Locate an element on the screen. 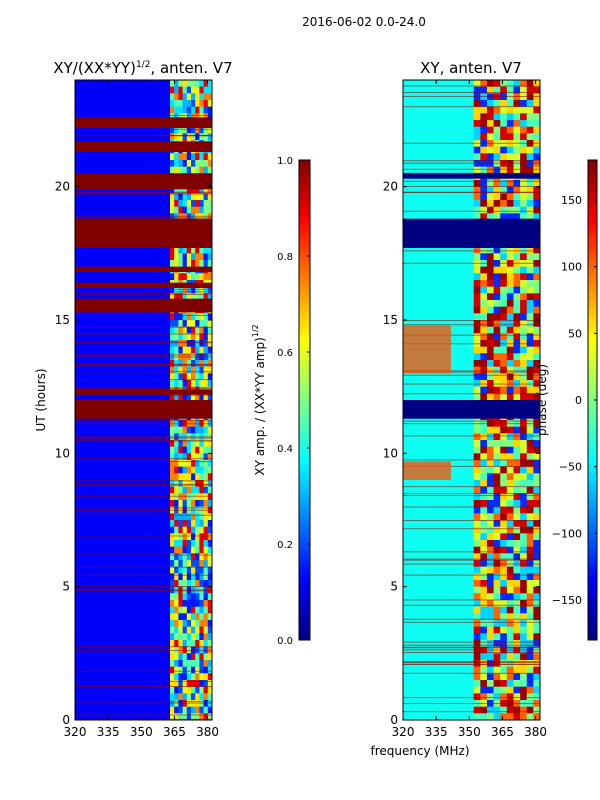  chart-title-right: XY, anten. V7 is located at coordinates (471, 68).